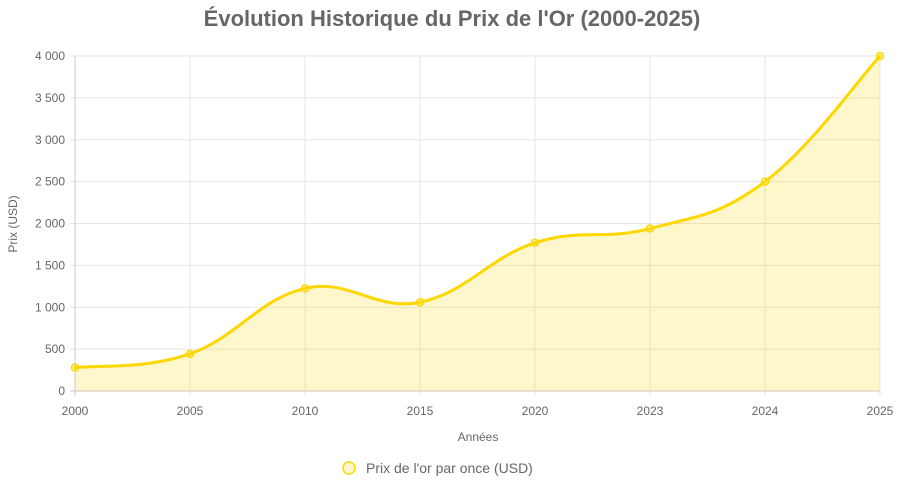 The width and height of the screenshot is (899, 489). I want to click on y-tick-label: 3 000, so click(50, 140).